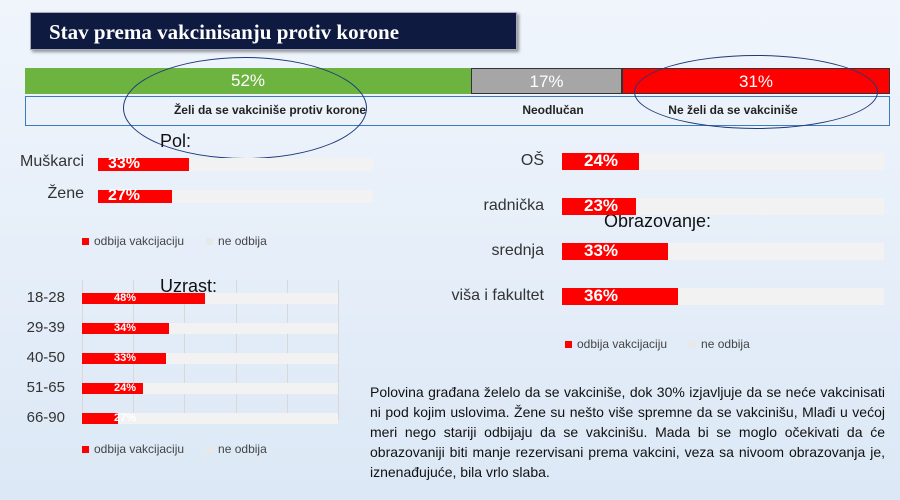 This screenshot has height=500, width=900. What do you see at coordinates (658, 221) in the screenshot?
I see `chart-title-obrazovanje: Obrazovanje:` at bounding box center [658, 221].